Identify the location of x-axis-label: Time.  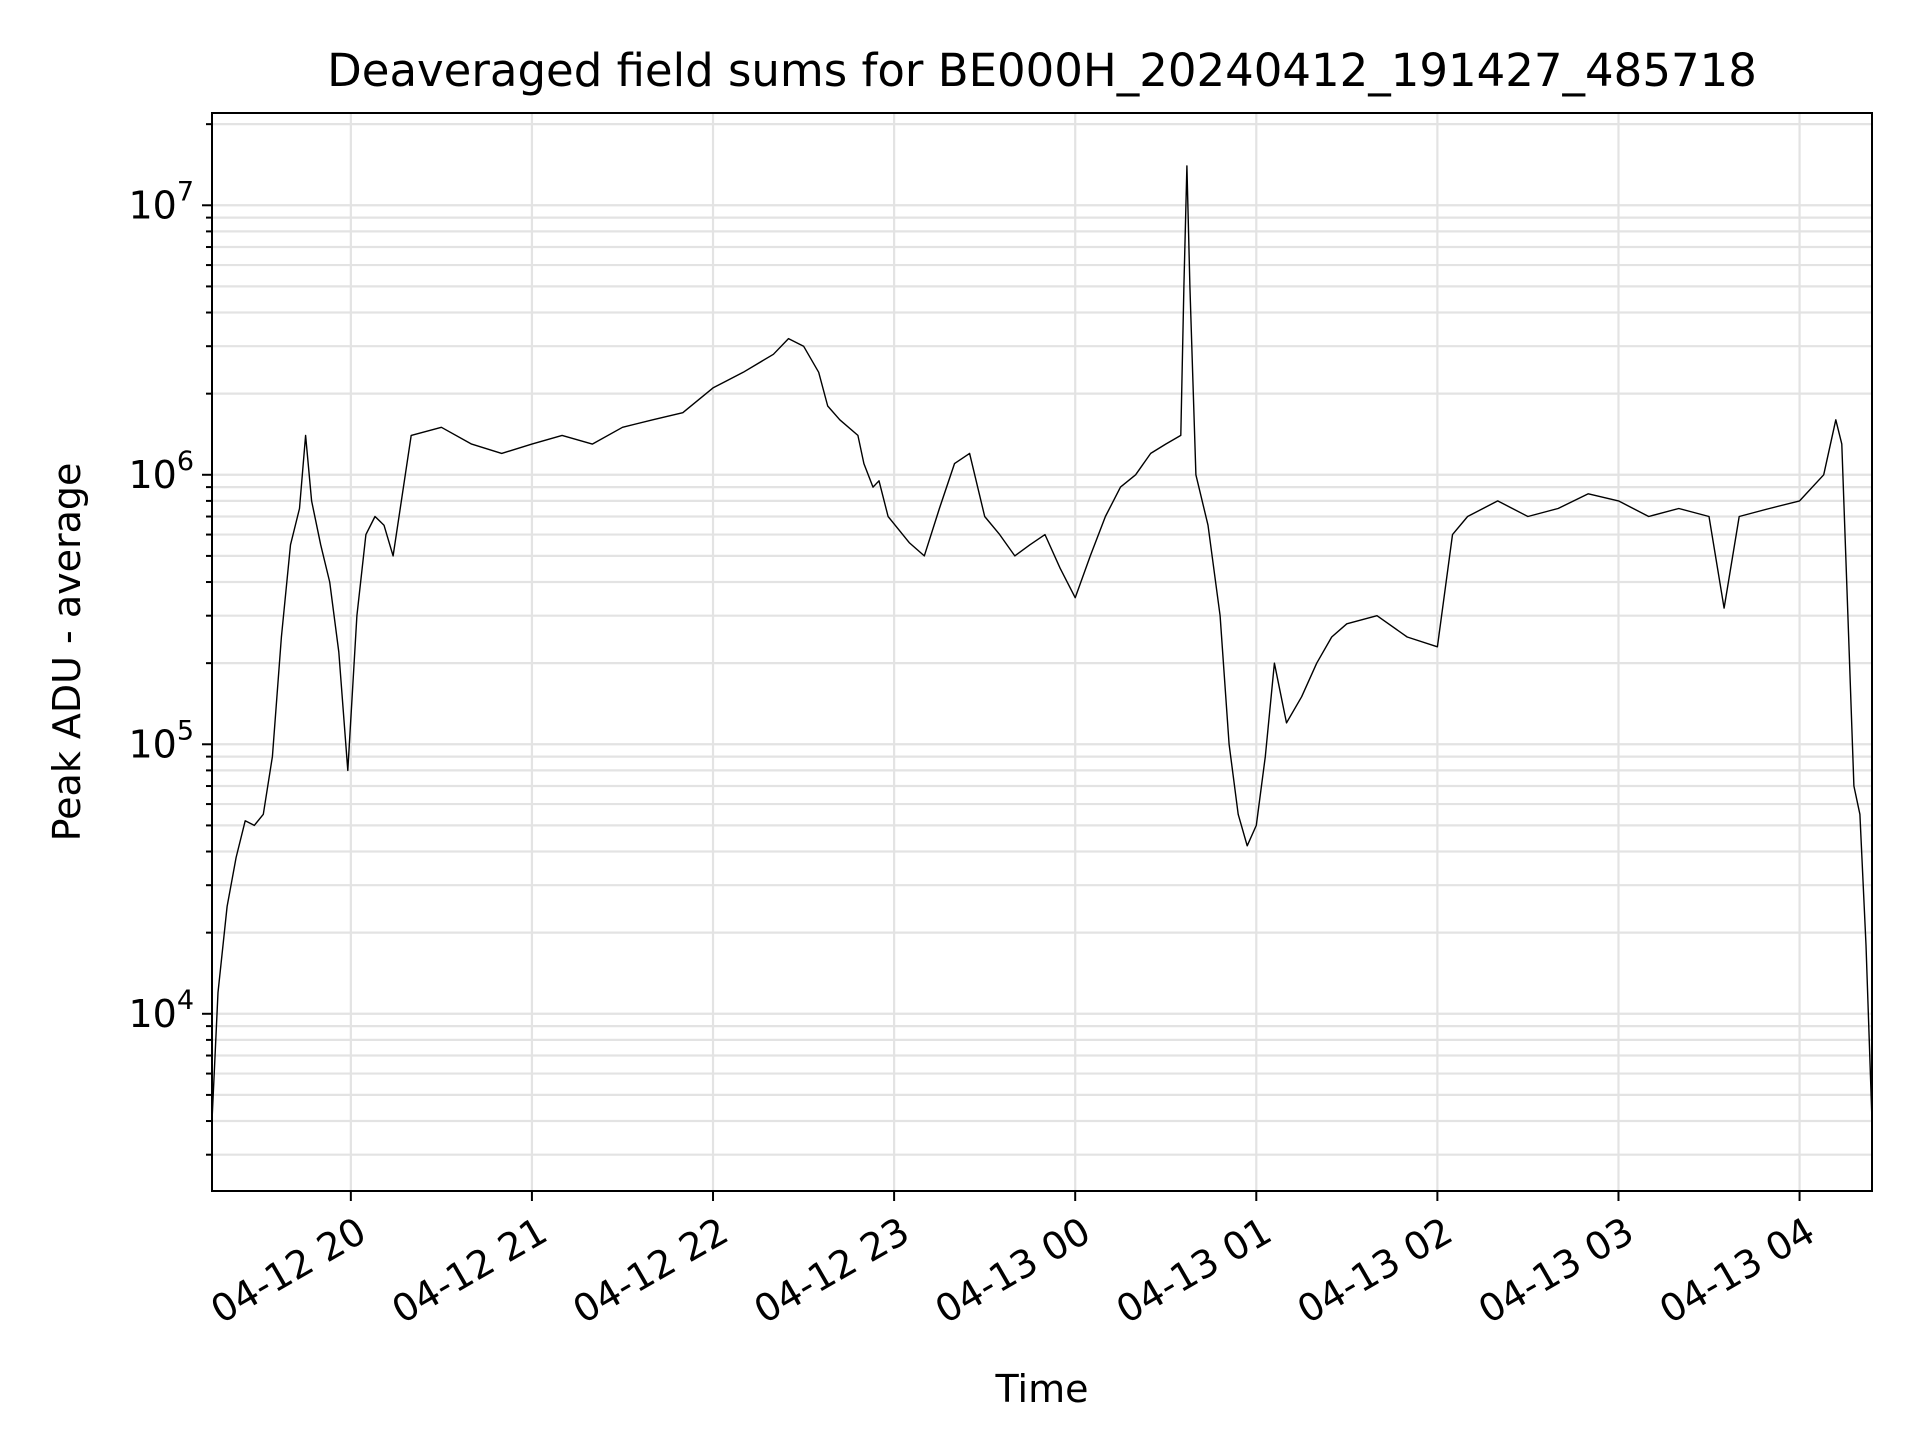
(1042, 1389).